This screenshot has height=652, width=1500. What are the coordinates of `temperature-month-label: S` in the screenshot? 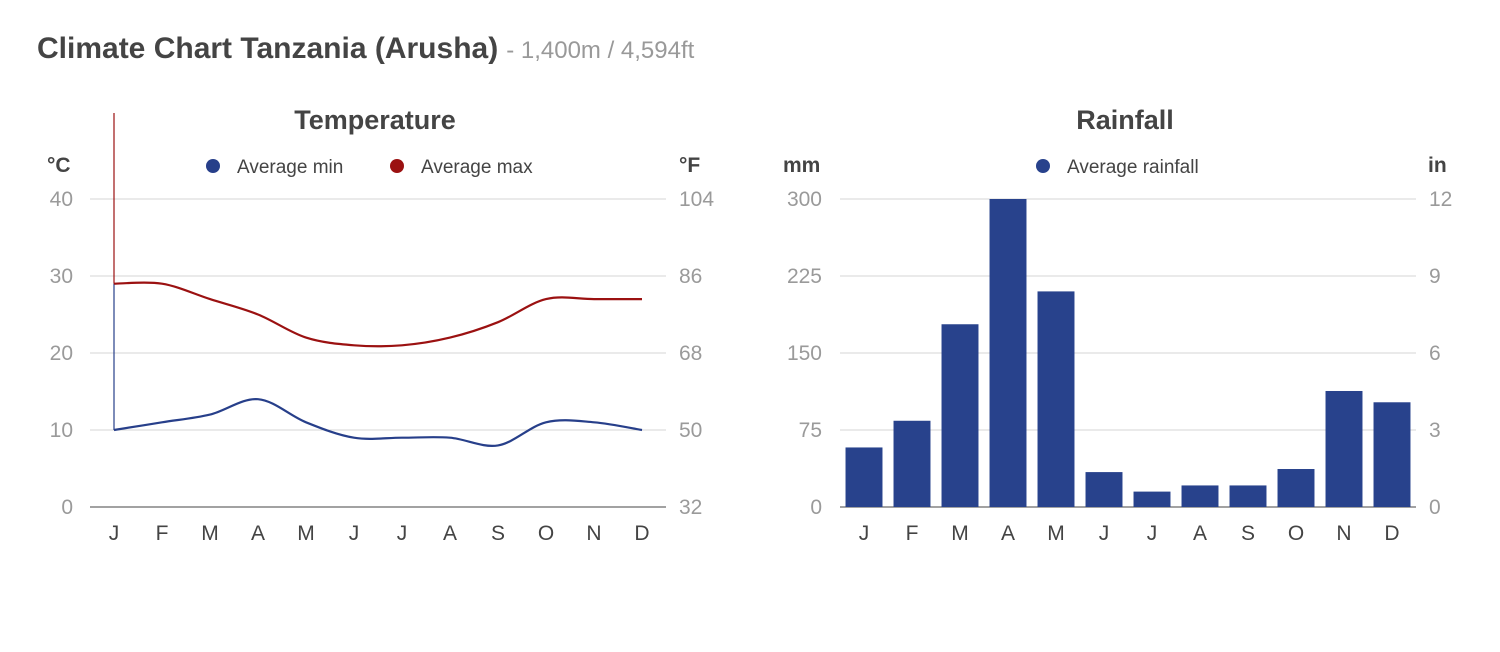 It's located at (498, 533).